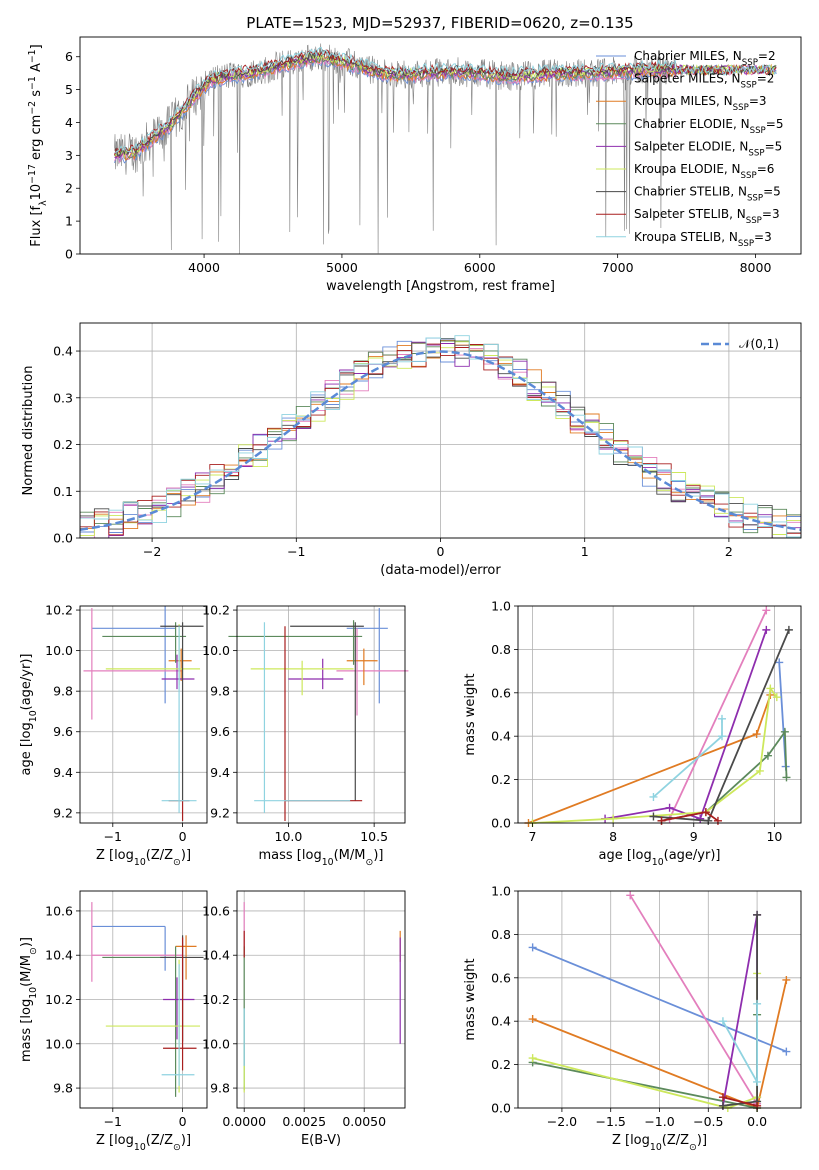  I want to click on normal-curve, so click(440, 441).